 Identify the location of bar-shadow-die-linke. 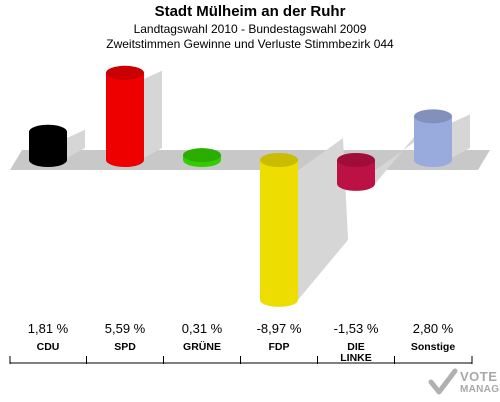
(399, 153).